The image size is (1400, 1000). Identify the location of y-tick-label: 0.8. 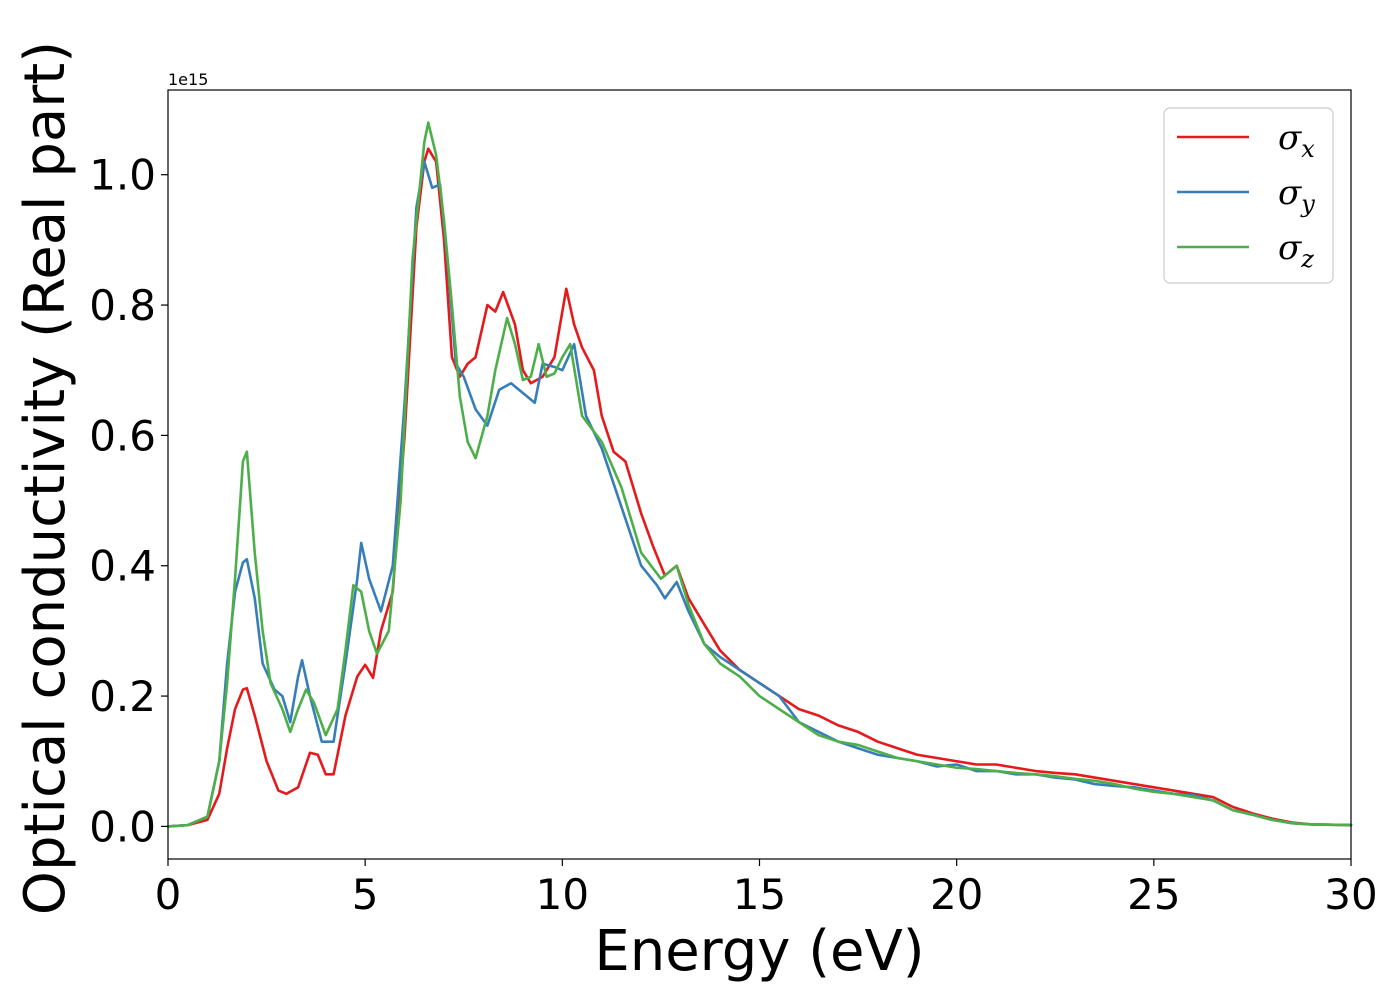
(122, 305).